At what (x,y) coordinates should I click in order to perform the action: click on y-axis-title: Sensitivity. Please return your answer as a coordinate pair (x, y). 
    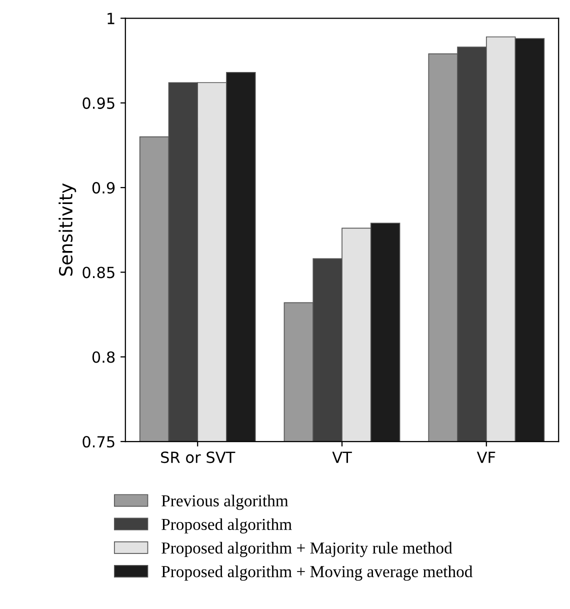
    Looking at the image, I should click on (67, 229).